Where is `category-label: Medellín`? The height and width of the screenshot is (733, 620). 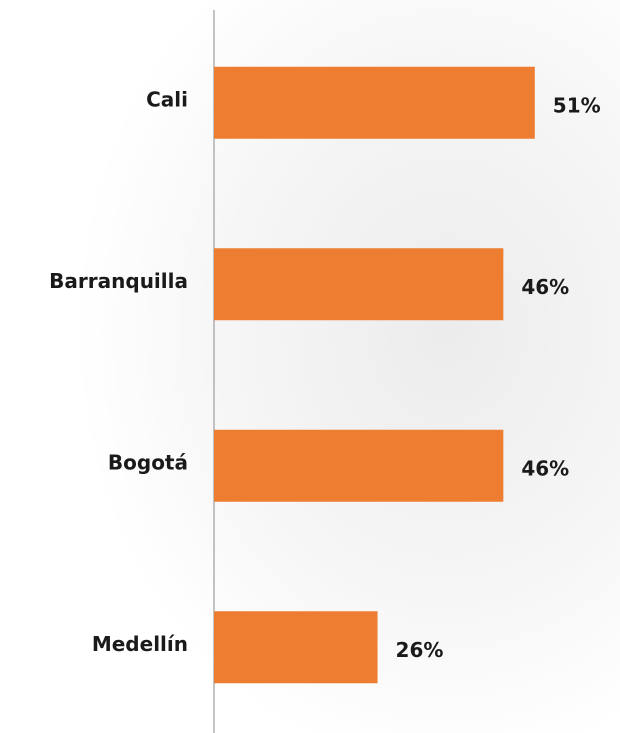
category-label: Medellín is located at coordinates (140, 644).